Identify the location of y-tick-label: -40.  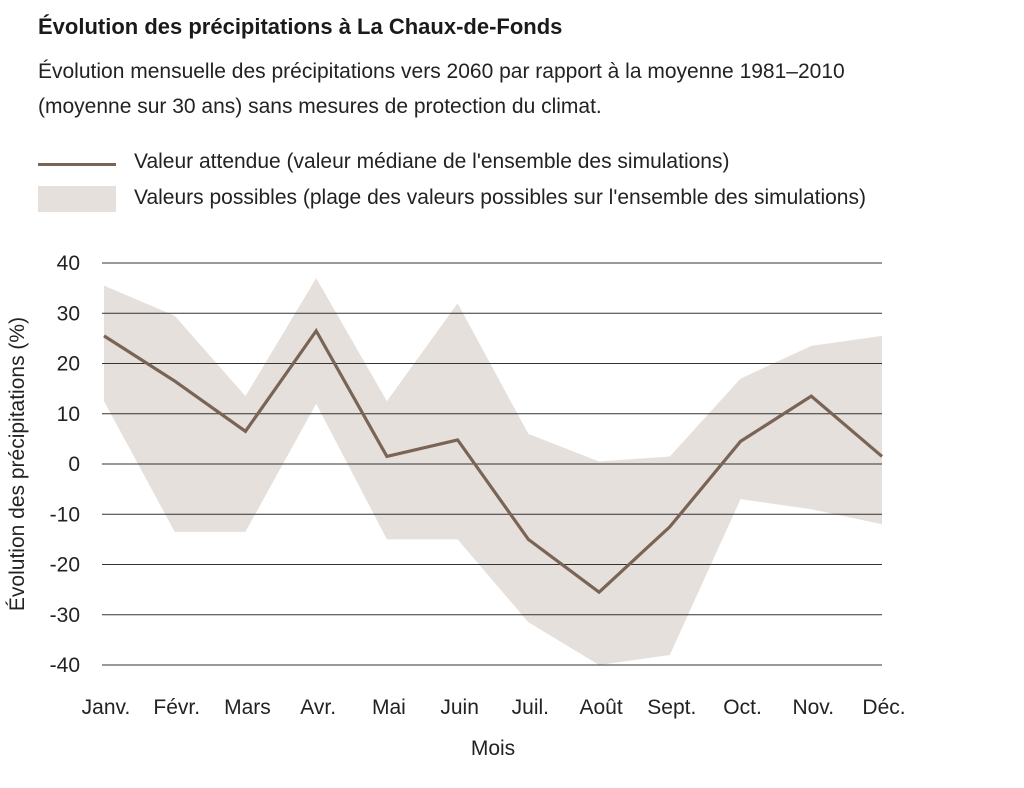
(65, 665).